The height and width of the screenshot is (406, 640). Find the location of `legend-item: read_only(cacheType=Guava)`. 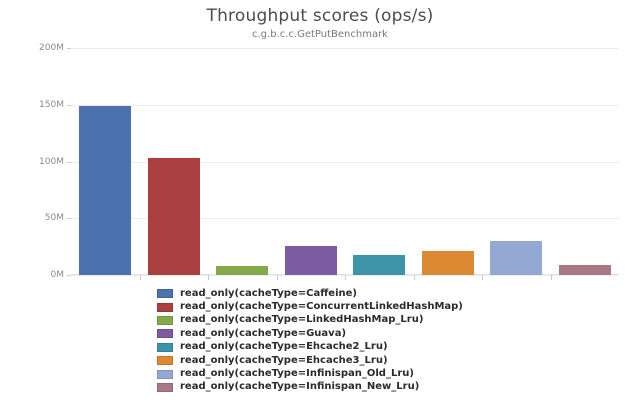

legend-item: read_only(cacheType=Guava) is located at coordinates (337, 333).